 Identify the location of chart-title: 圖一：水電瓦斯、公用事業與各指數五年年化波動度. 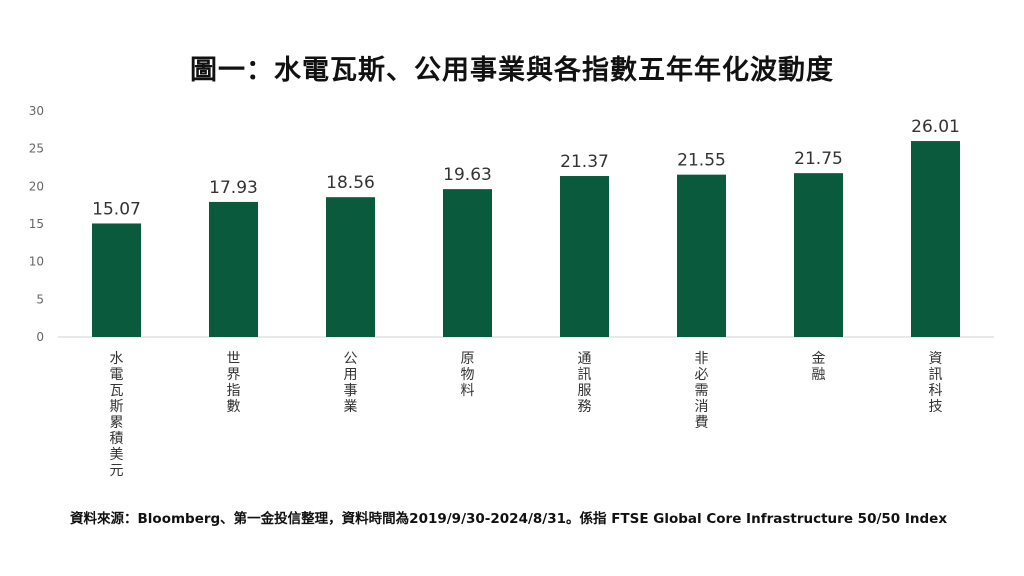
(512, 70).